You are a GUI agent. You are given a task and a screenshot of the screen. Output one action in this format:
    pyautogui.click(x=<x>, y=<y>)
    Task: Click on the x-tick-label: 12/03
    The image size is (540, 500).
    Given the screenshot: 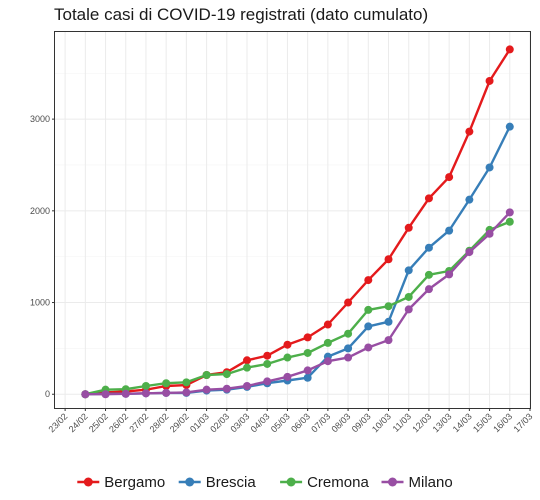 What is the action you would take?
    pyautogui.click(x=421, y=422)
    